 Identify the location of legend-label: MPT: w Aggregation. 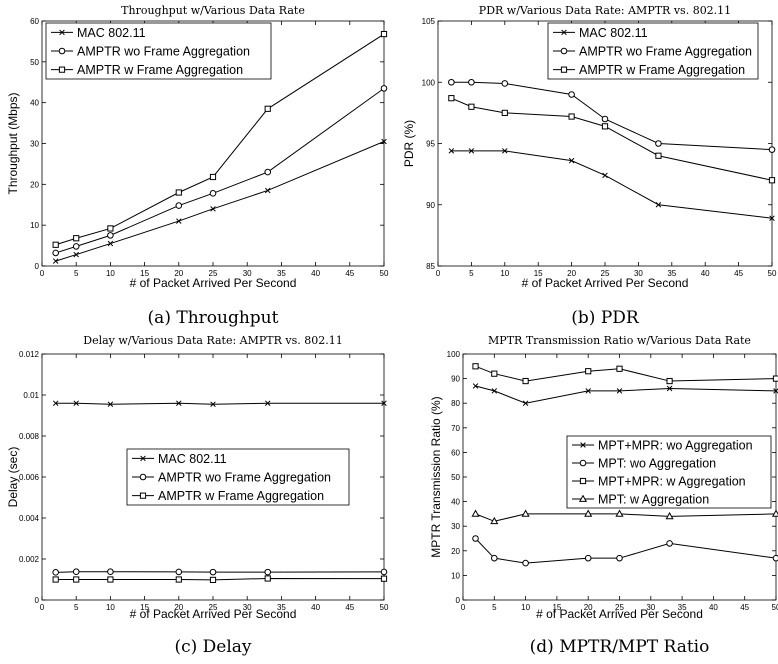
(653, 500).